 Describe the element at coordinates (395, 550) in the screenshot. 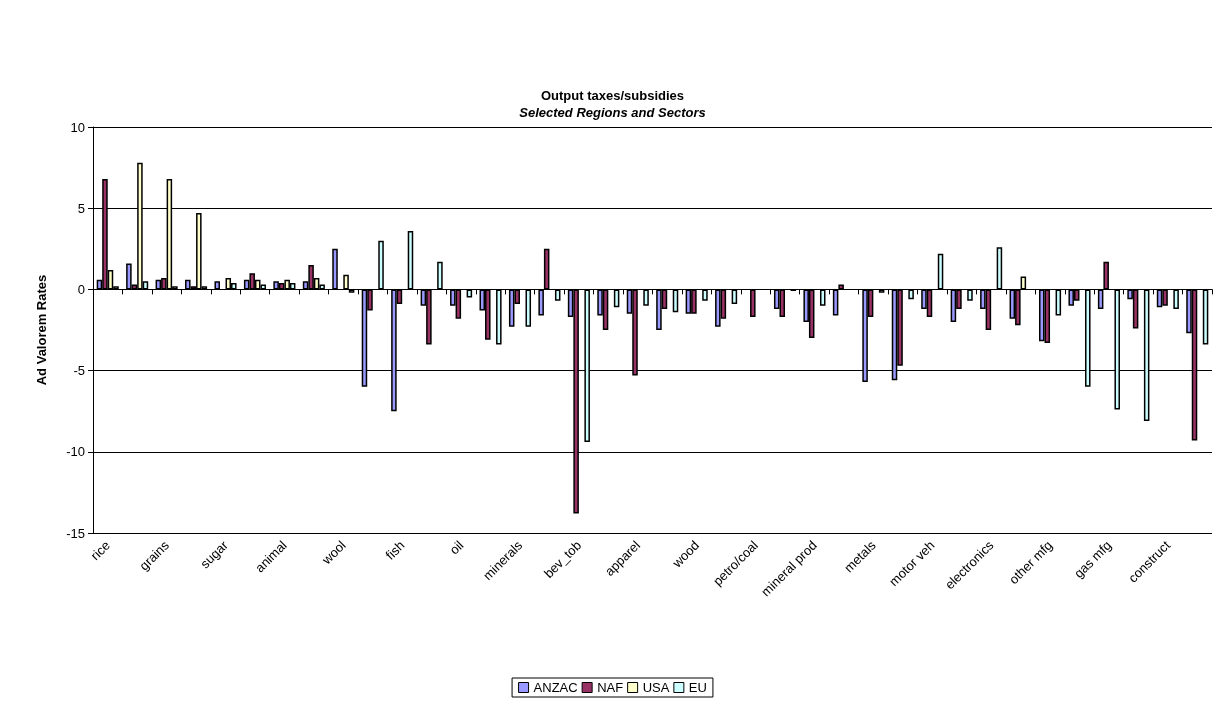

I see `x-tick-label: fish` at that location.